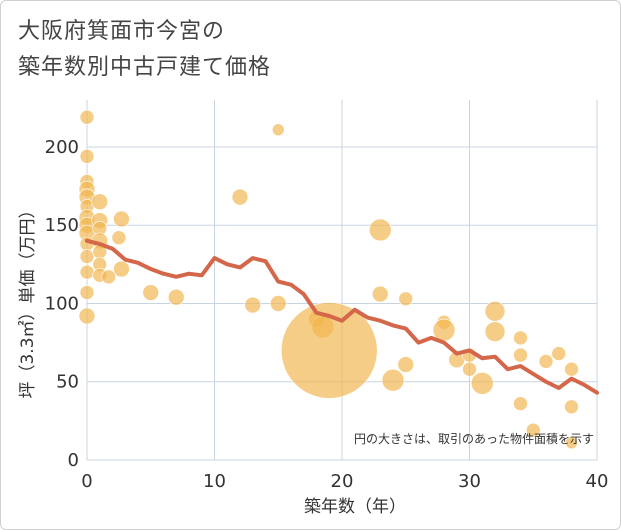  What do you see at coordinates (214, 481) in the screenshot?
I see `x-tick-label: 10` at bounding box center [214, 481].